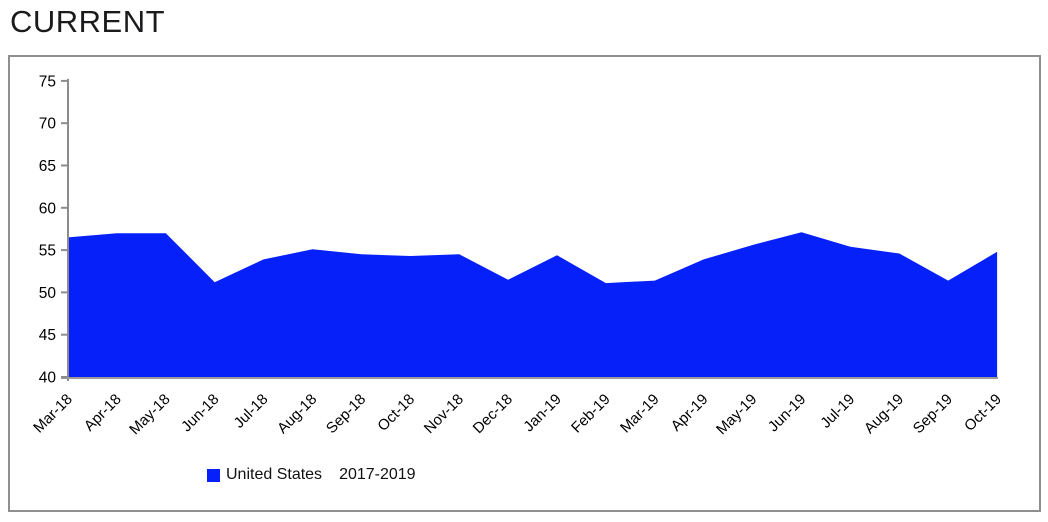 The height and width of the screenshot is (522, 1048). Describe the element at coordinates (48, 208) in the screenshot. I see `y-axis-tick-label: 60` at that location.